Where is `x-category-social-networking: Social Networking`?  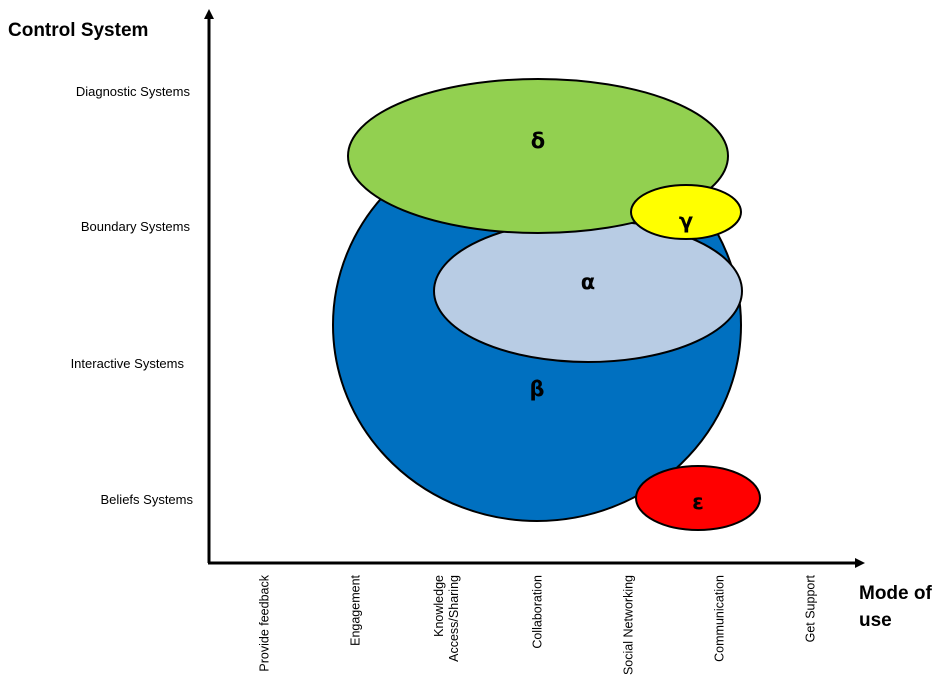
x-category-social-networking: Social Networking is located at coordinates (629, 625).